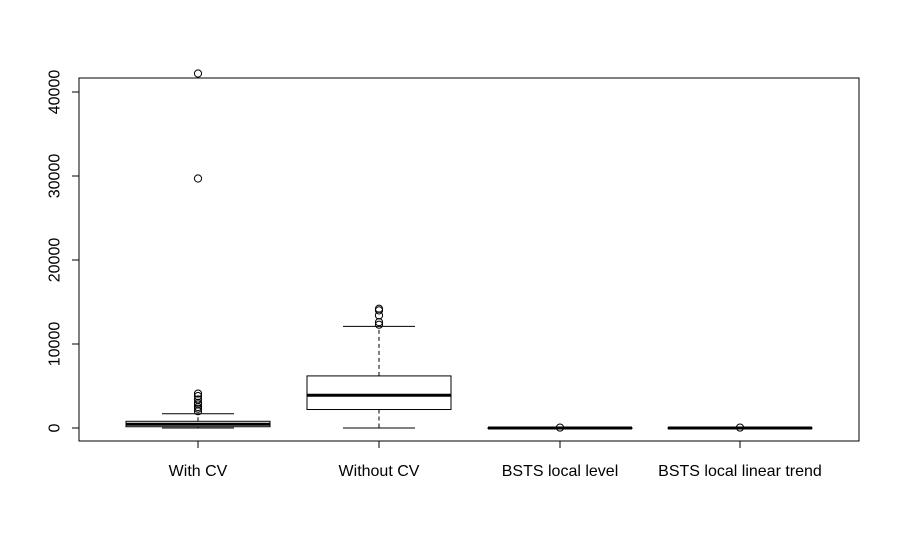  Describe the element at coordinates (55, 427) in the screenshot. I see `y-tick-label: 0` at that location.